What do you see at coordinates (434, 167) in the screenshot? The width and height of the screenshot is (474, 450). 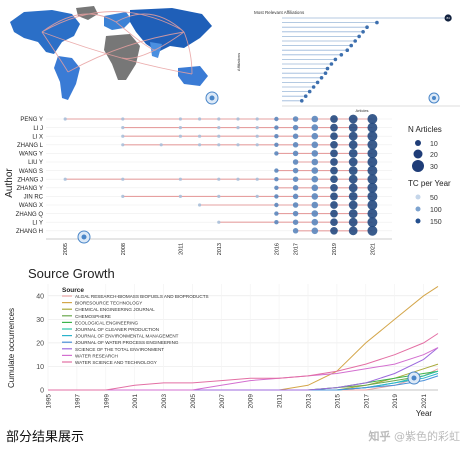 I see `legend-n-30: 30` at bounding box center [434, 167].